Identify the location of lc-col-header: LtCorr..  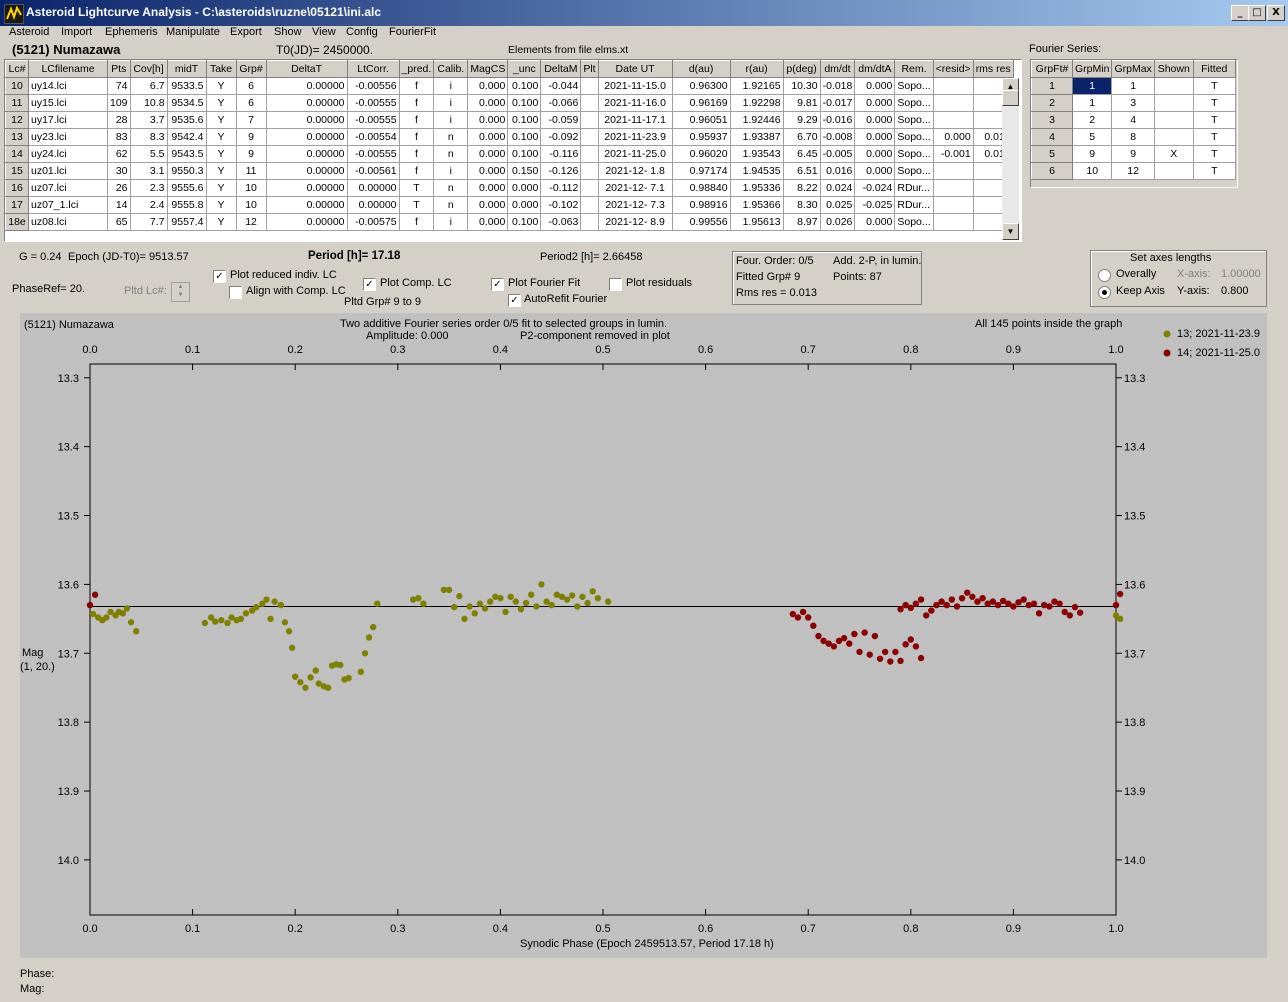
(373, 69).